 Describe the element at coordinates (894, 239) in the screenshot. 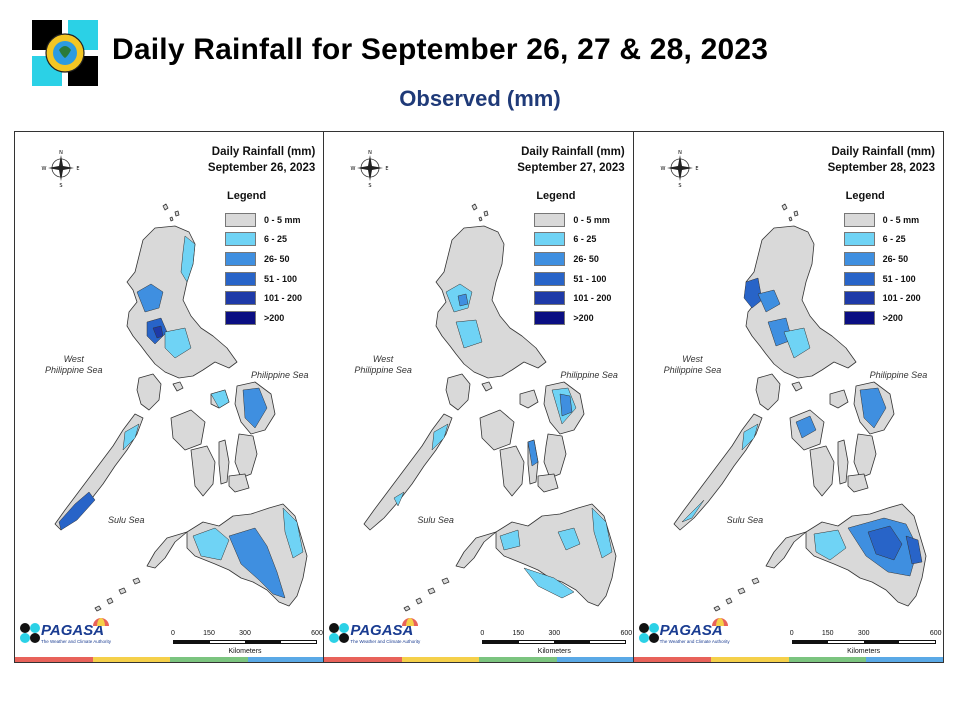

I see `legend-label: 6 - 25` at that location.